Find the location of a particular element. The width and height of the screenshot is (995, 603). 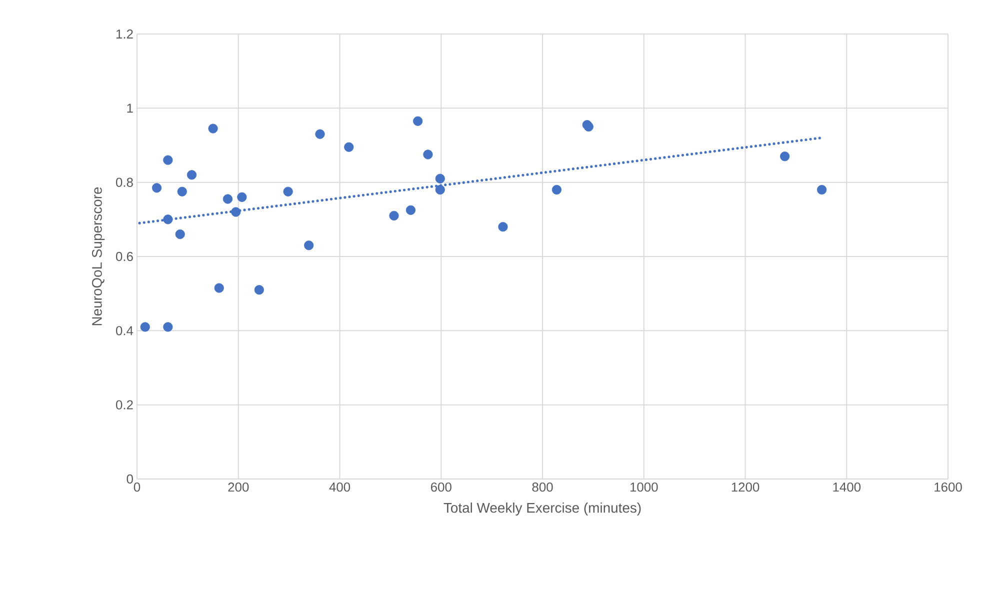

y-axis-title: NeuroQoL Superscore is located at coordinates (98, 256).